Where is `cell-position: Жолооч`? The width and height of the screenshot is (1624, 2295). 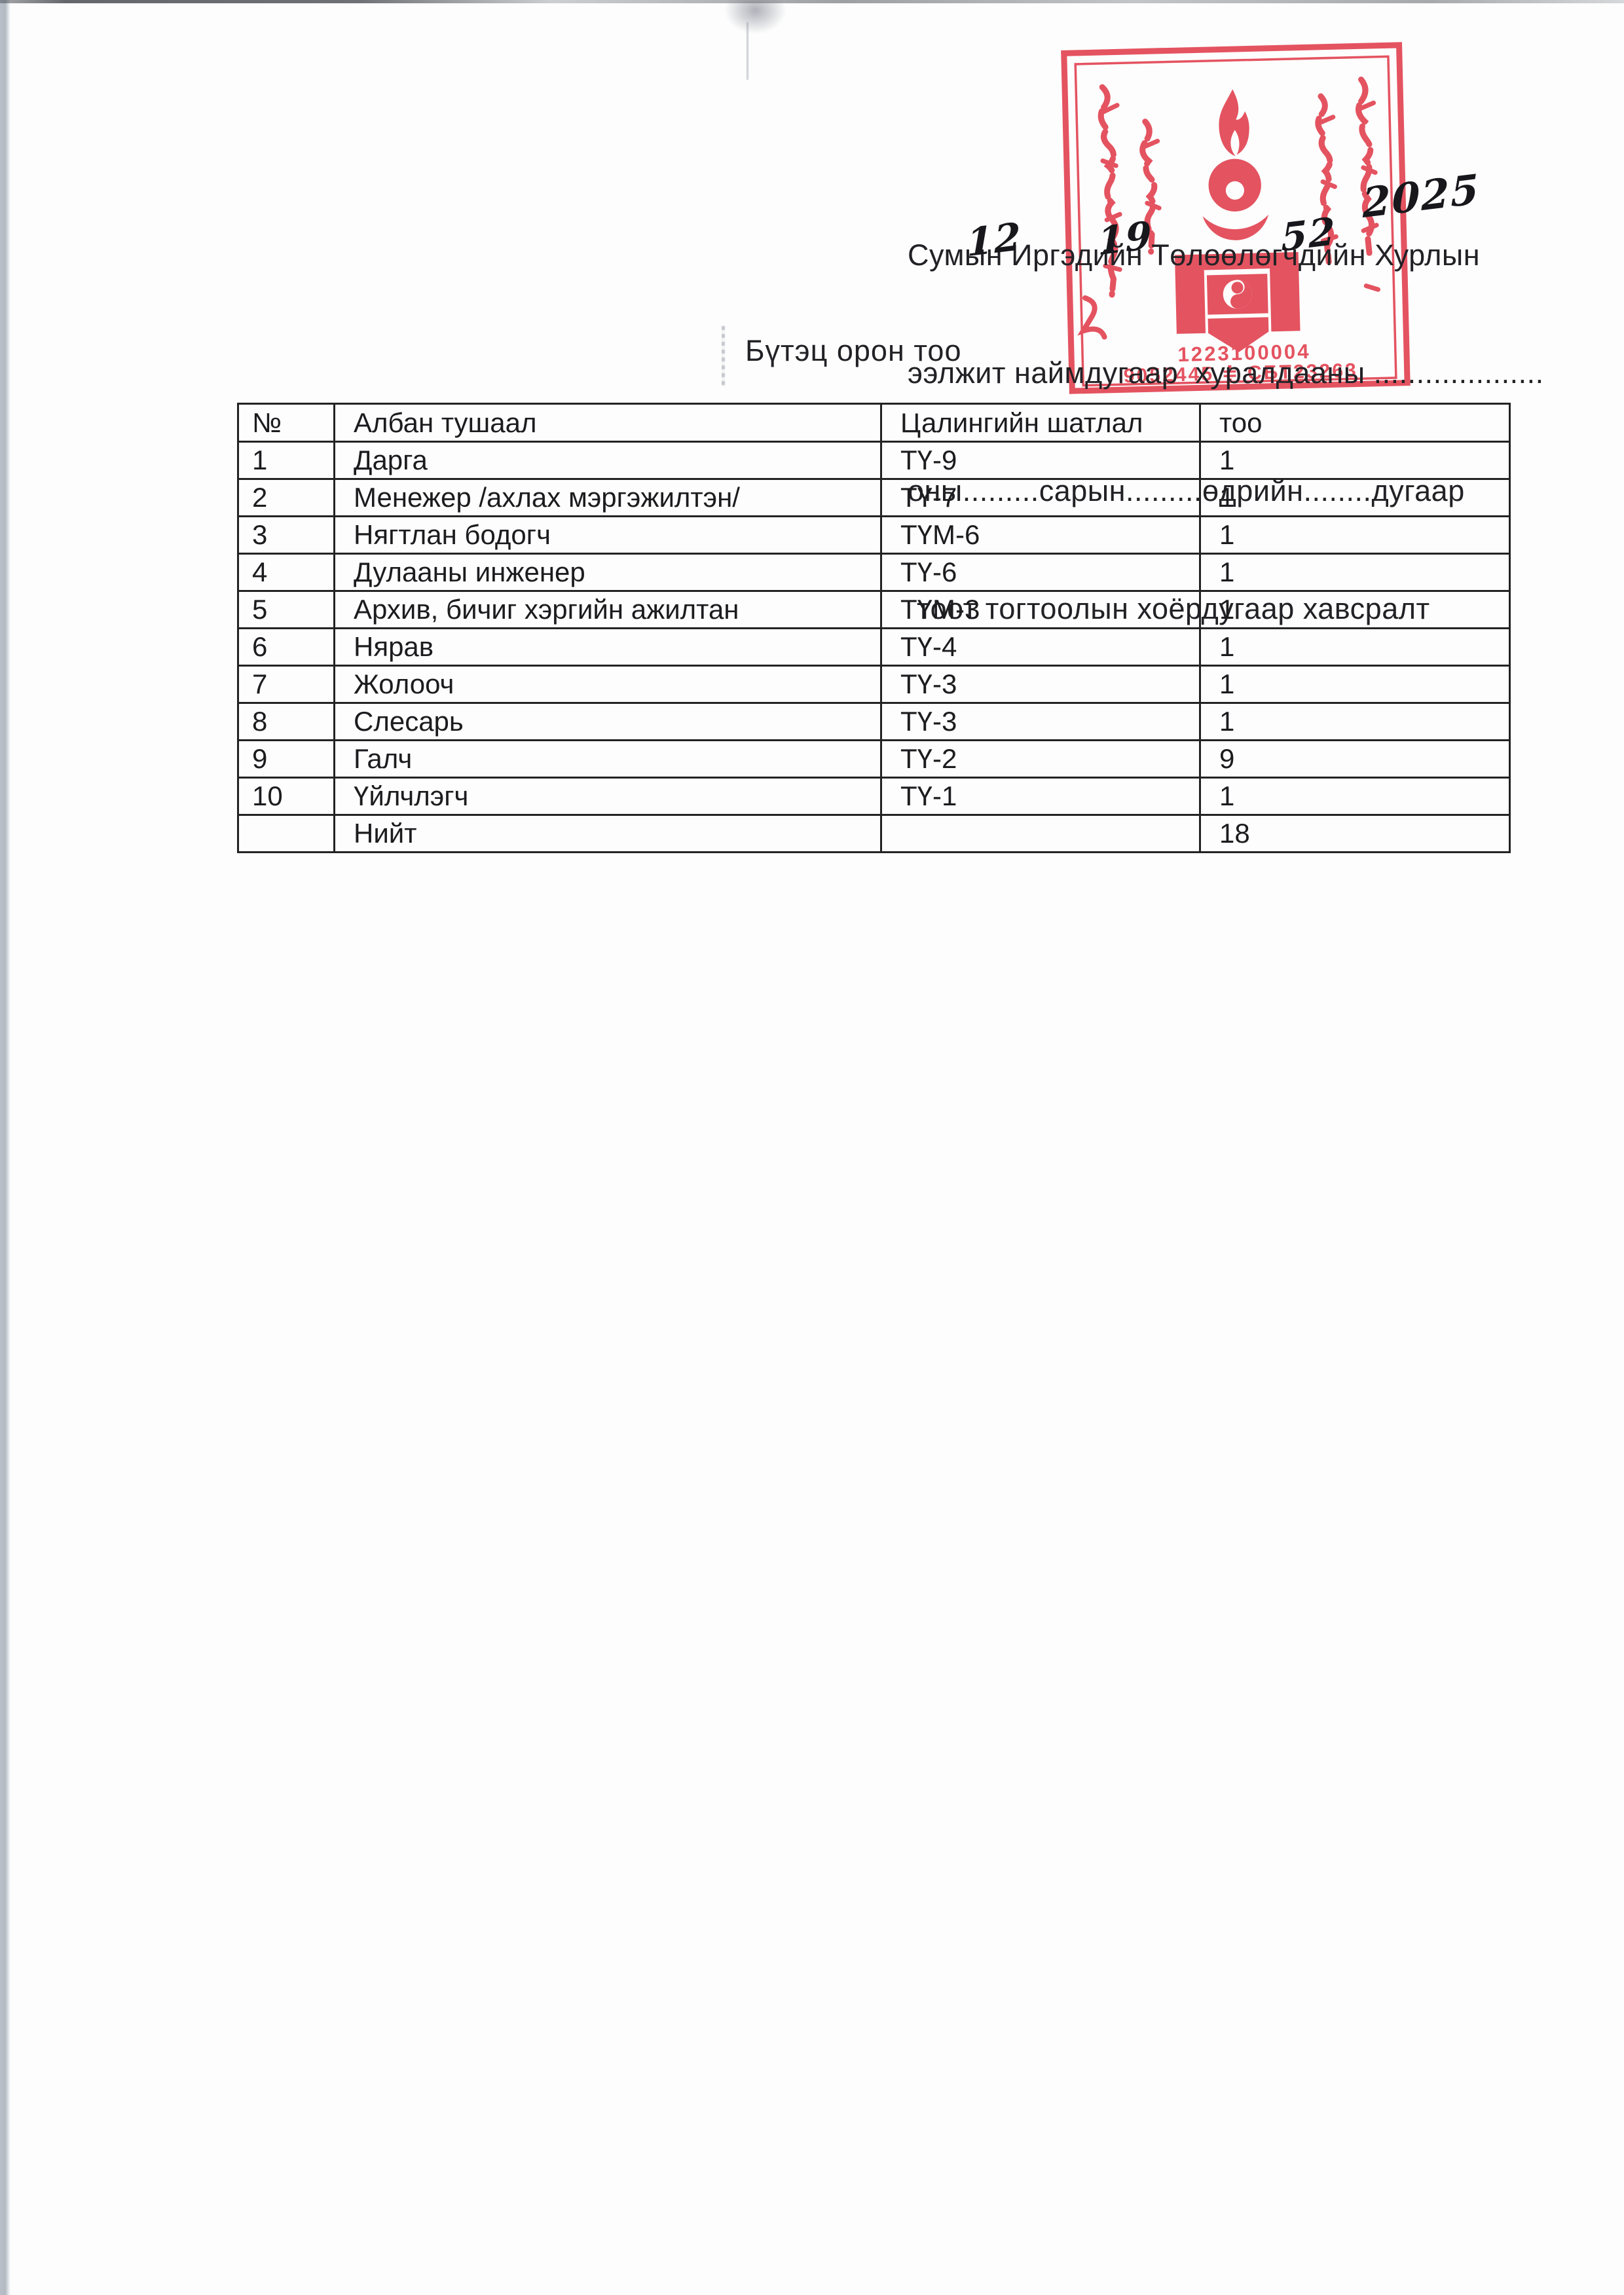
cell-position: Жолооч is located at coordinates (607, 684).